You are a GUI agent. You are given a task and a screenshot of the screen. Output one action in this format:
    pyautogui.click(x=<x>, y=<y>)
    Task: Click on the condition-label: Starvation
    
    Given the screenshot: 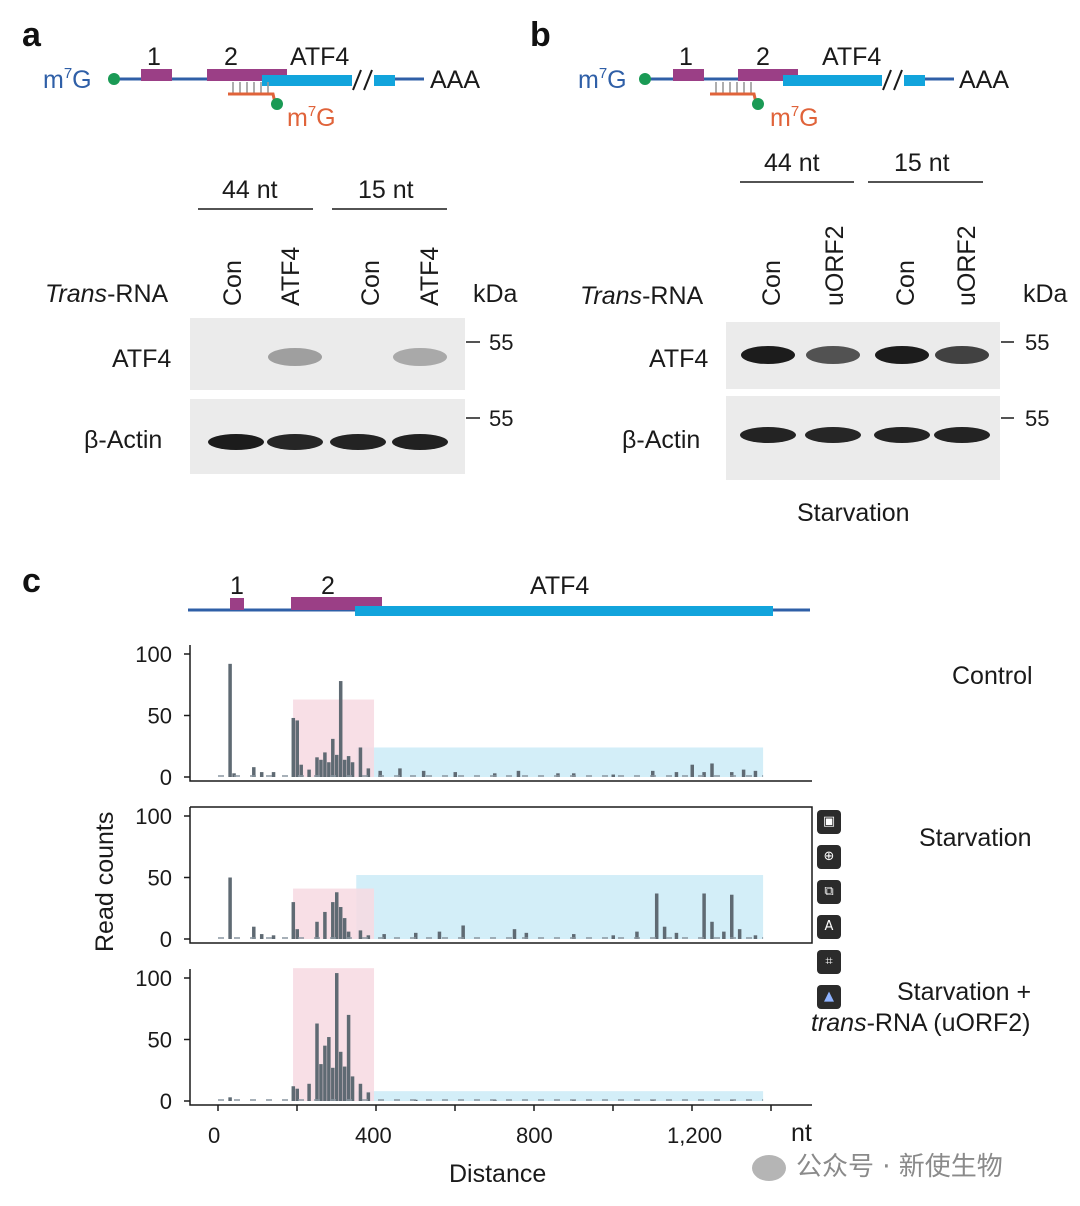 What is the action you would take?
    pyautogui.click(x=853, y=513)
    